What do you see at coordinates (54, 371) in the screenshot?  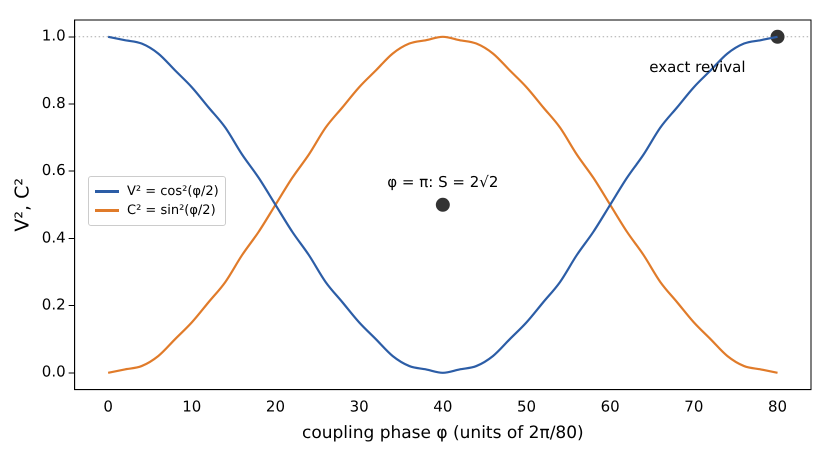 I see `y-tick-label: 0.0` at bounding box center [54, 371].